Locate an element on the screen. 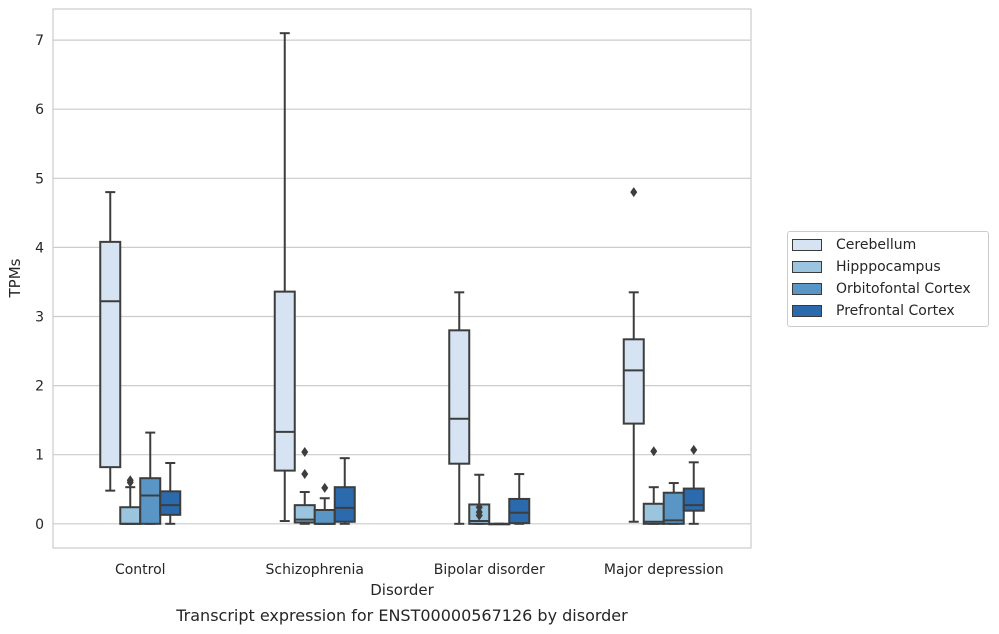  y-tick-label: 3 is located at coordinates (39, 318).